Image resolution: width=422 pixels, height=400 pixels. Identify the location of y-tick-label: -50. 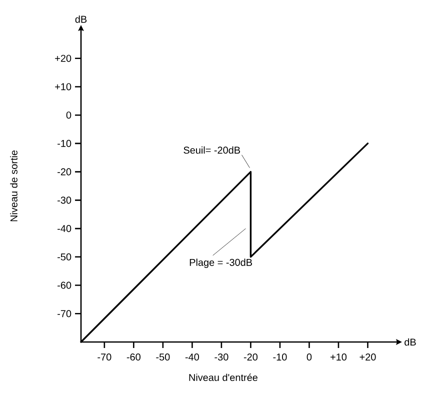
(65, 256).